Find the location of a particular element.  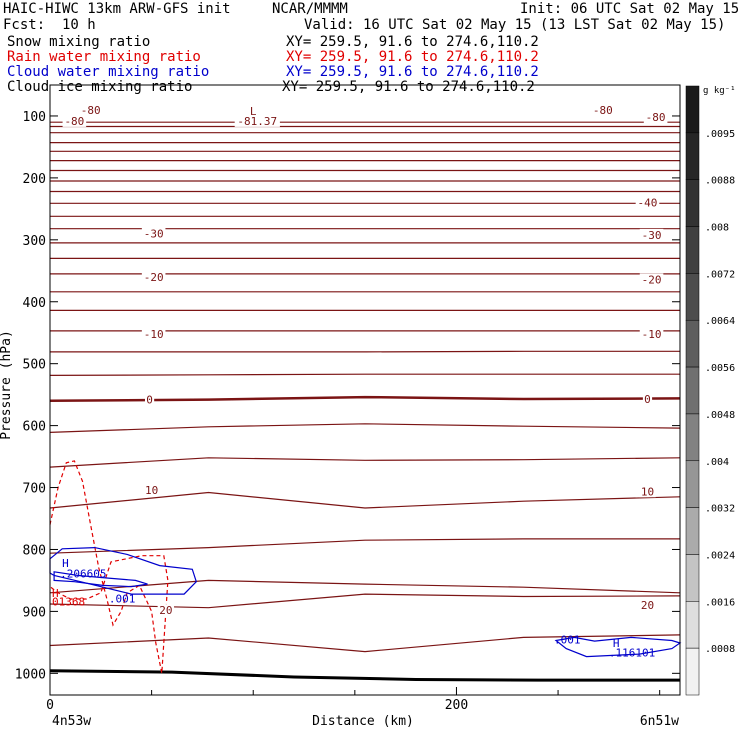

isotherm-label: -40 is located at coordinates (648, 203).